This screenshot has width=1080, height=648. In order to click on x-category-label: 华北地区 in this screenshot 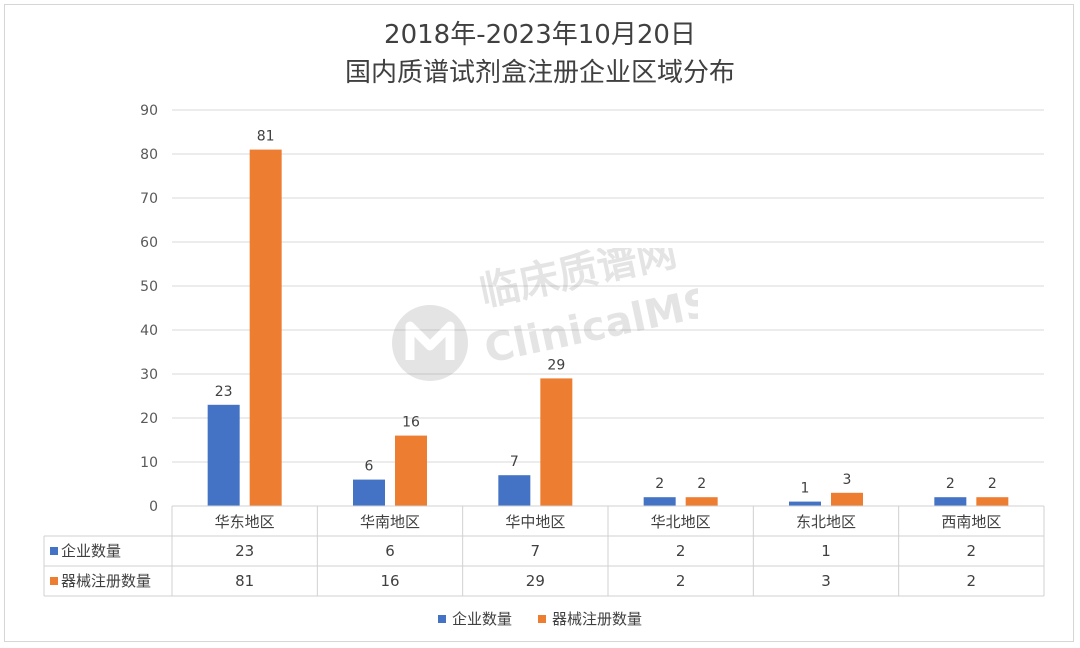, I will do `click(681, 522)`.